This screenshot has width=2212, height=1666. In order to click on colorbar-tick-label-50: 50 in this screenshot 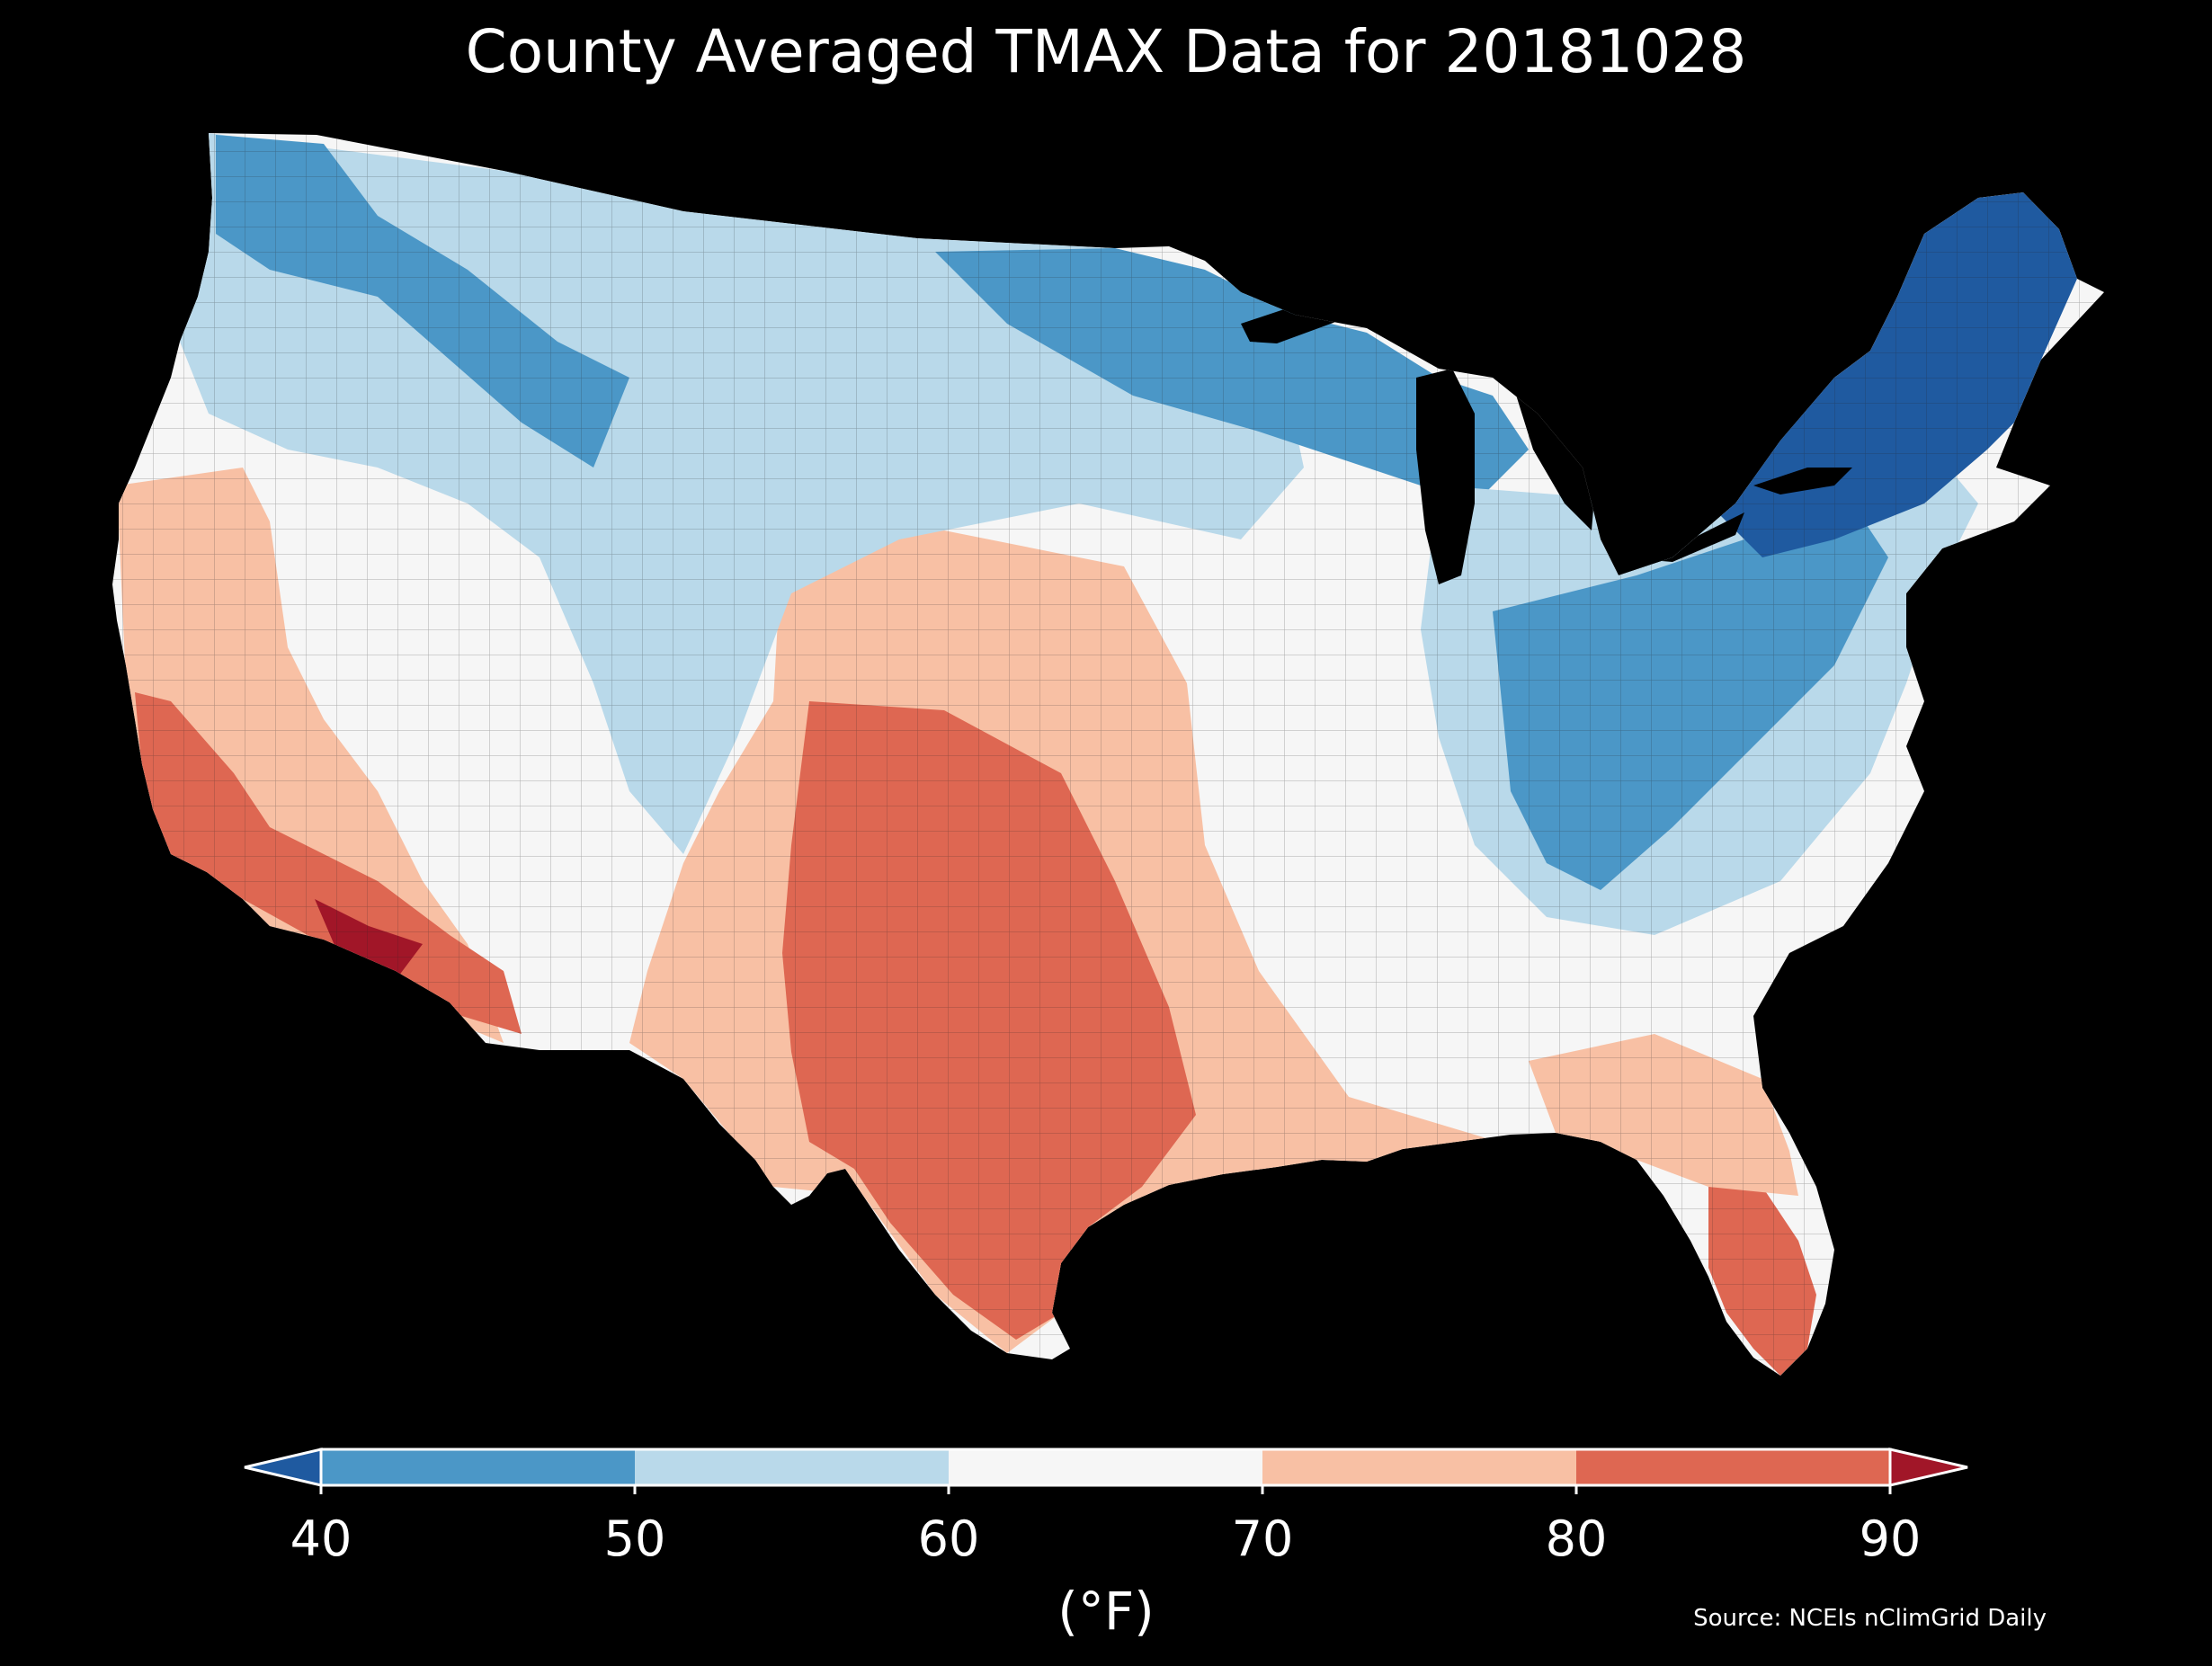, I will do `click(635, 1538)`.